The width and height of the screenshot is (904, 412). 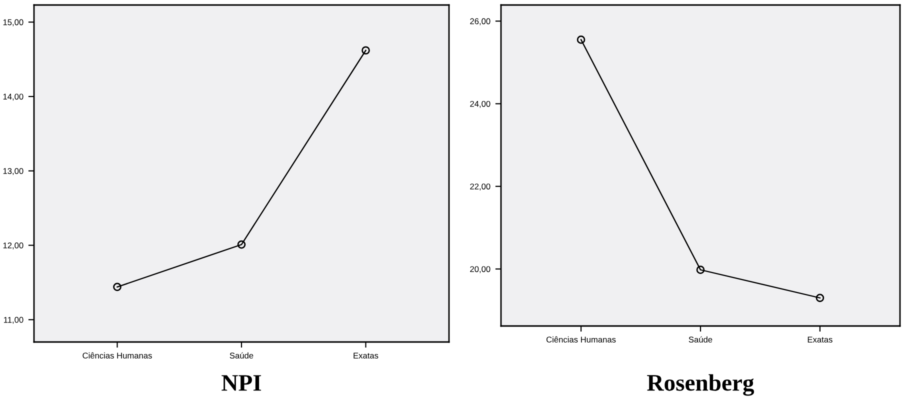 What do you see at coordinates (700, 385) in the screenshot?
I see `text: Rosenberg` at bounding box center [700, 385].